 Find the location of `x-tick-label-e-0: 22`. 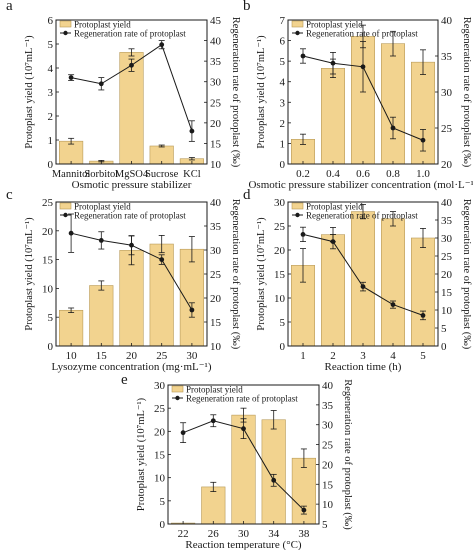

x-tick-label-e-0: 22 is located at coordinates (183, 534).